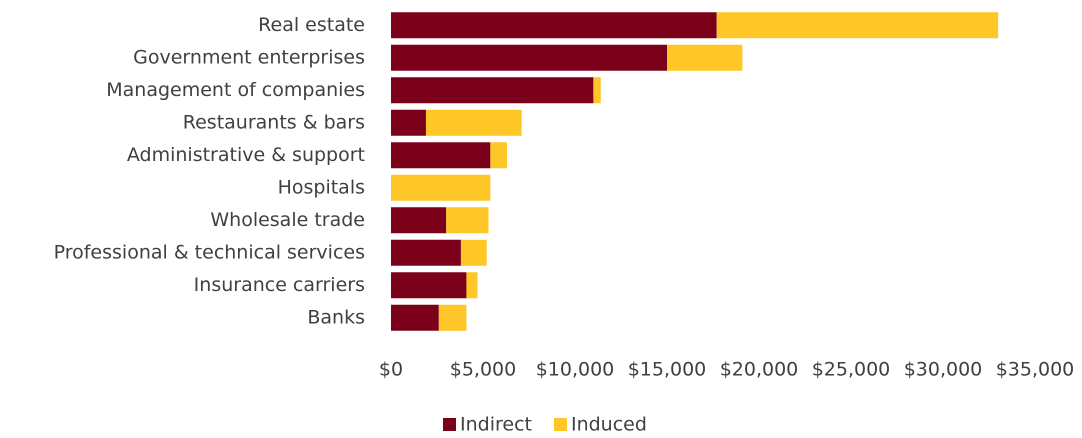 This screenshot has width=1082, height=438. What do you see at coordinates (311, 25) in the screenshot?
I see `y-tick-label: Real estate` at bounding box center [311, 25].